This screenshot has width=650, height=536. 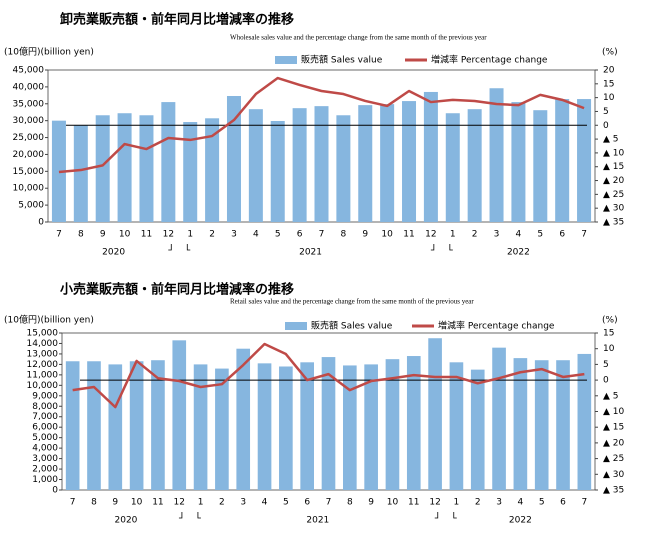 What do you see at coordinates (41, 223) in the screenshot?
I see `y-tick-label: 0` at bounding box center [41, 223].